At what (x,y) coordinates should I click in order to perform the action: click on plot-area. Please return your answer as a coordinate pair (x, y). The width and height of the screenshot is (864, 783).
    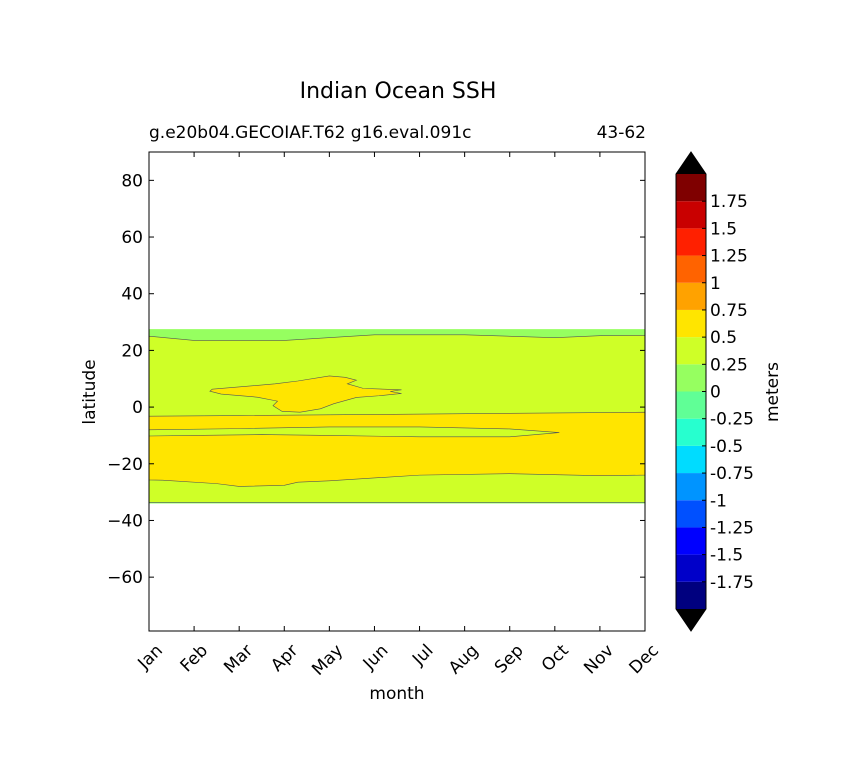
    Looking at the image, I should click on (397, 416).